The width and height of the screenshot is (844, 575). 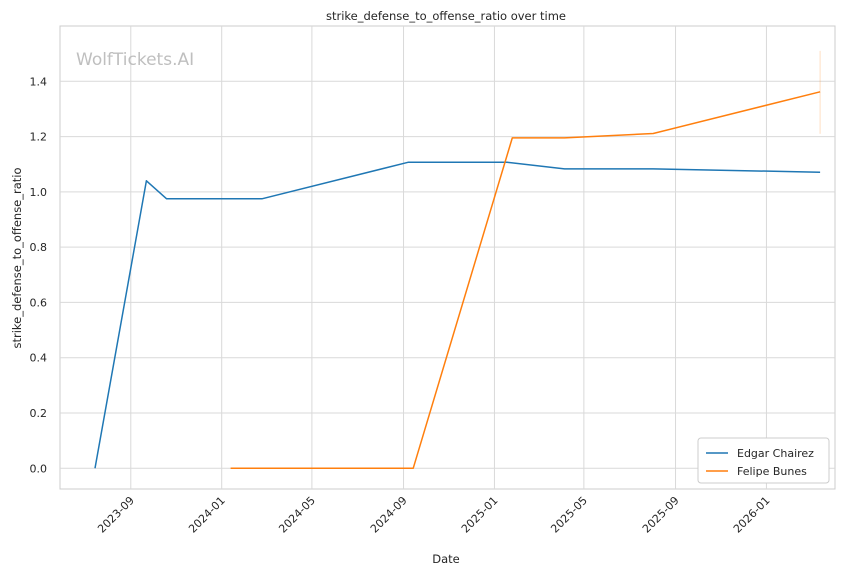 What do you see at coordinates (569, 515) in the screenshot?
I see `x-tick-label: 2025-05` at bounding box center [569, 515].